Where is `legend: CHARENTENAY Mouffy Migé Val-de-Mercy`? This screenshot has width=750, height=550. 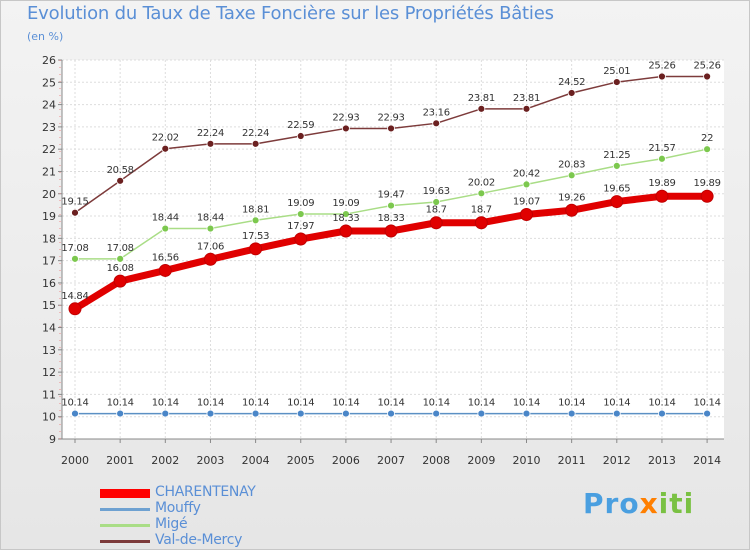 legend: CHARENTENAY Mouffy Migé Val-de-Mercy is located at coordinates (210, 516).